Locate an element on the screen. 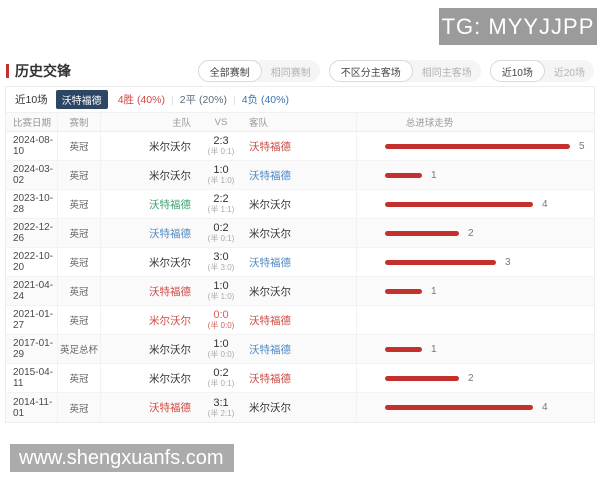 The width and height of the screenshot is (600, 480). col-header-goals-trend: 总进球走势 is located at coordinates (475, 122).